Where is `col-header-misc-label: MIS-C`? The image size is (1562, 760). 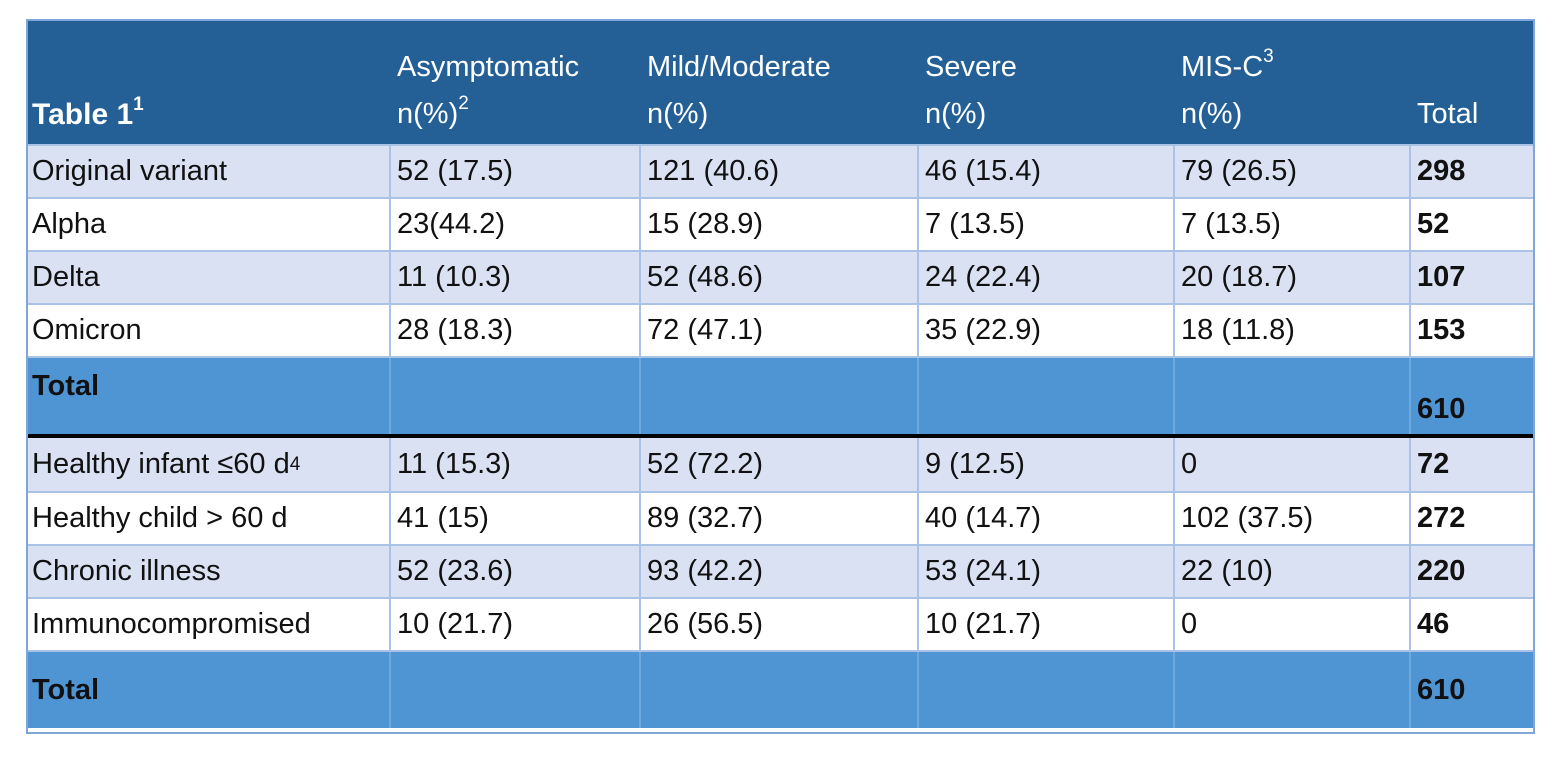
col-header-misc-label: MIS-C is located at coordinates (1222, 67).